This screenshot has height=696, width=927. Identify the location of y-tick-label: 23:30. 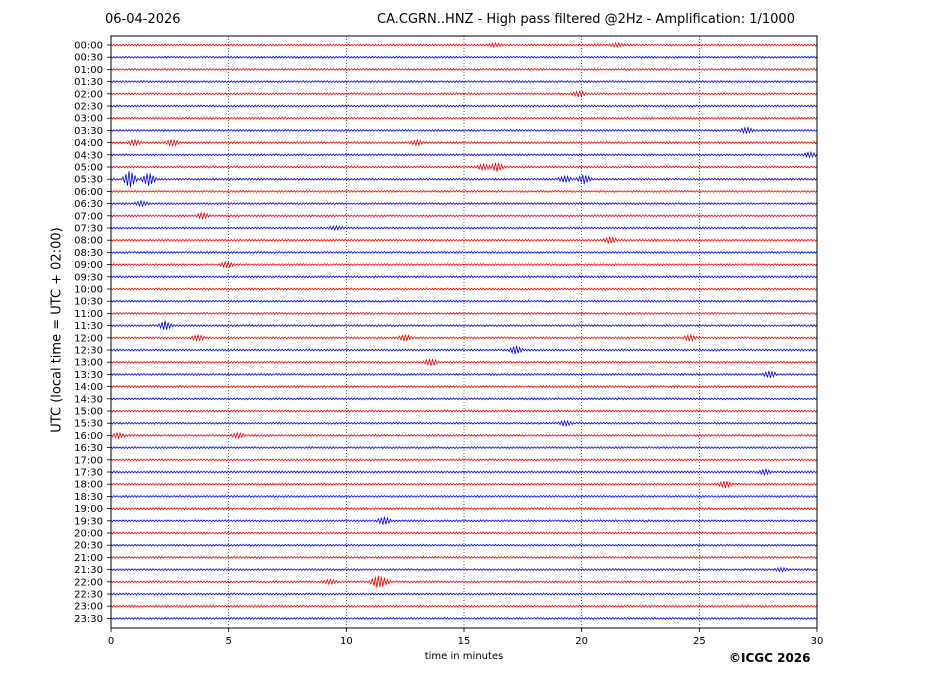
(88, 619).